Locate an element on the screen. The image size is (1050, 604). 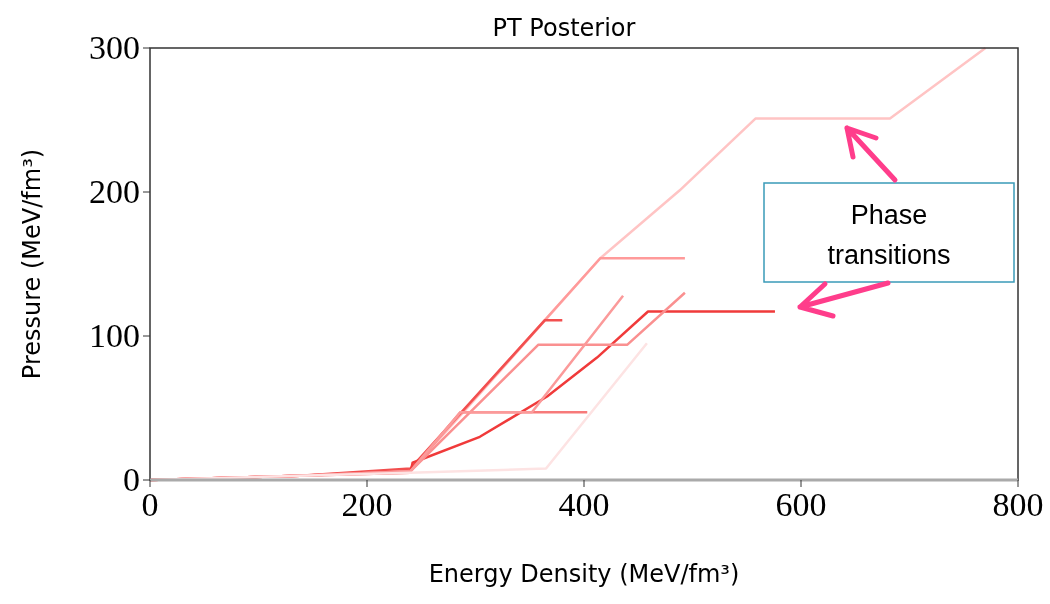
x-tick-label: 600 is located at coordinates (801, 504).